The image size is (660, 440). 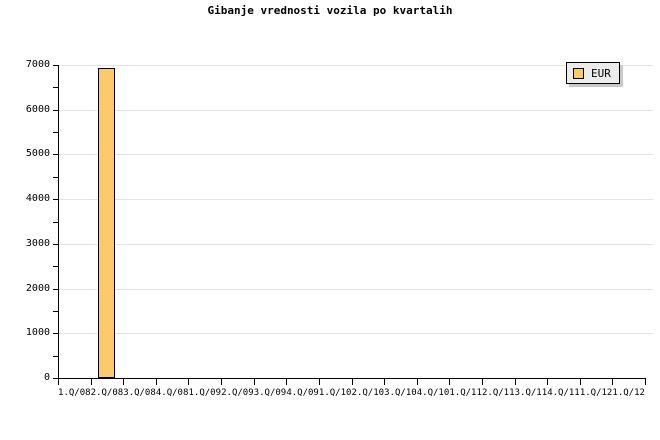 What do you see at coordinates (237, 393) in the screenshot?
I see `x-axis-tick-label: 2.Q/09` at bounding box center [237, 393].